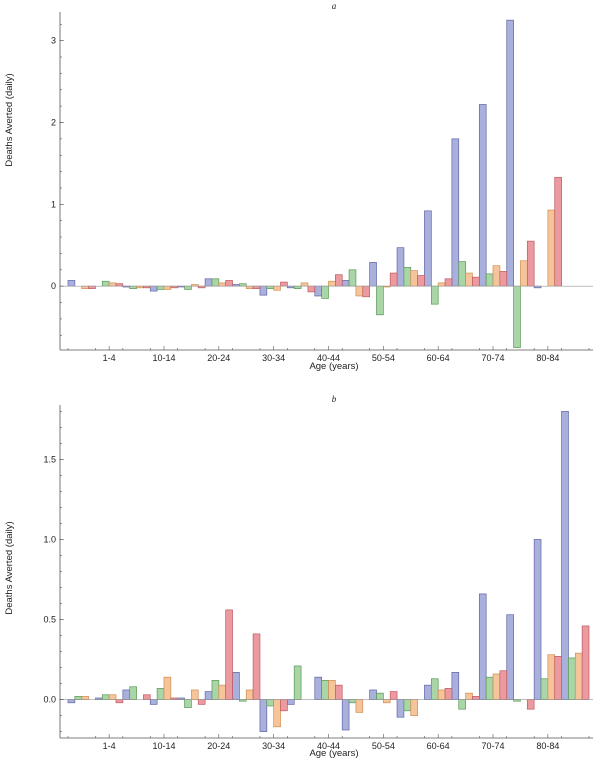  Describe the element at coordinates (109, 358) in the screenshot. I see `panel-a-x-tick-label: 1-4` at that location.